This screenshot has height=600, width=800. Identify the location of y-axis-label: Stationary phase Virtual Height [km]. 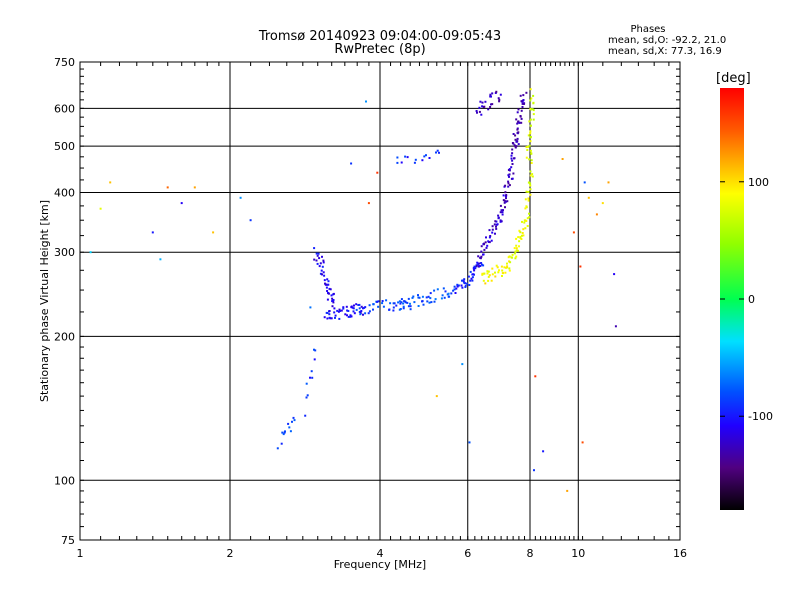
(44, 301).